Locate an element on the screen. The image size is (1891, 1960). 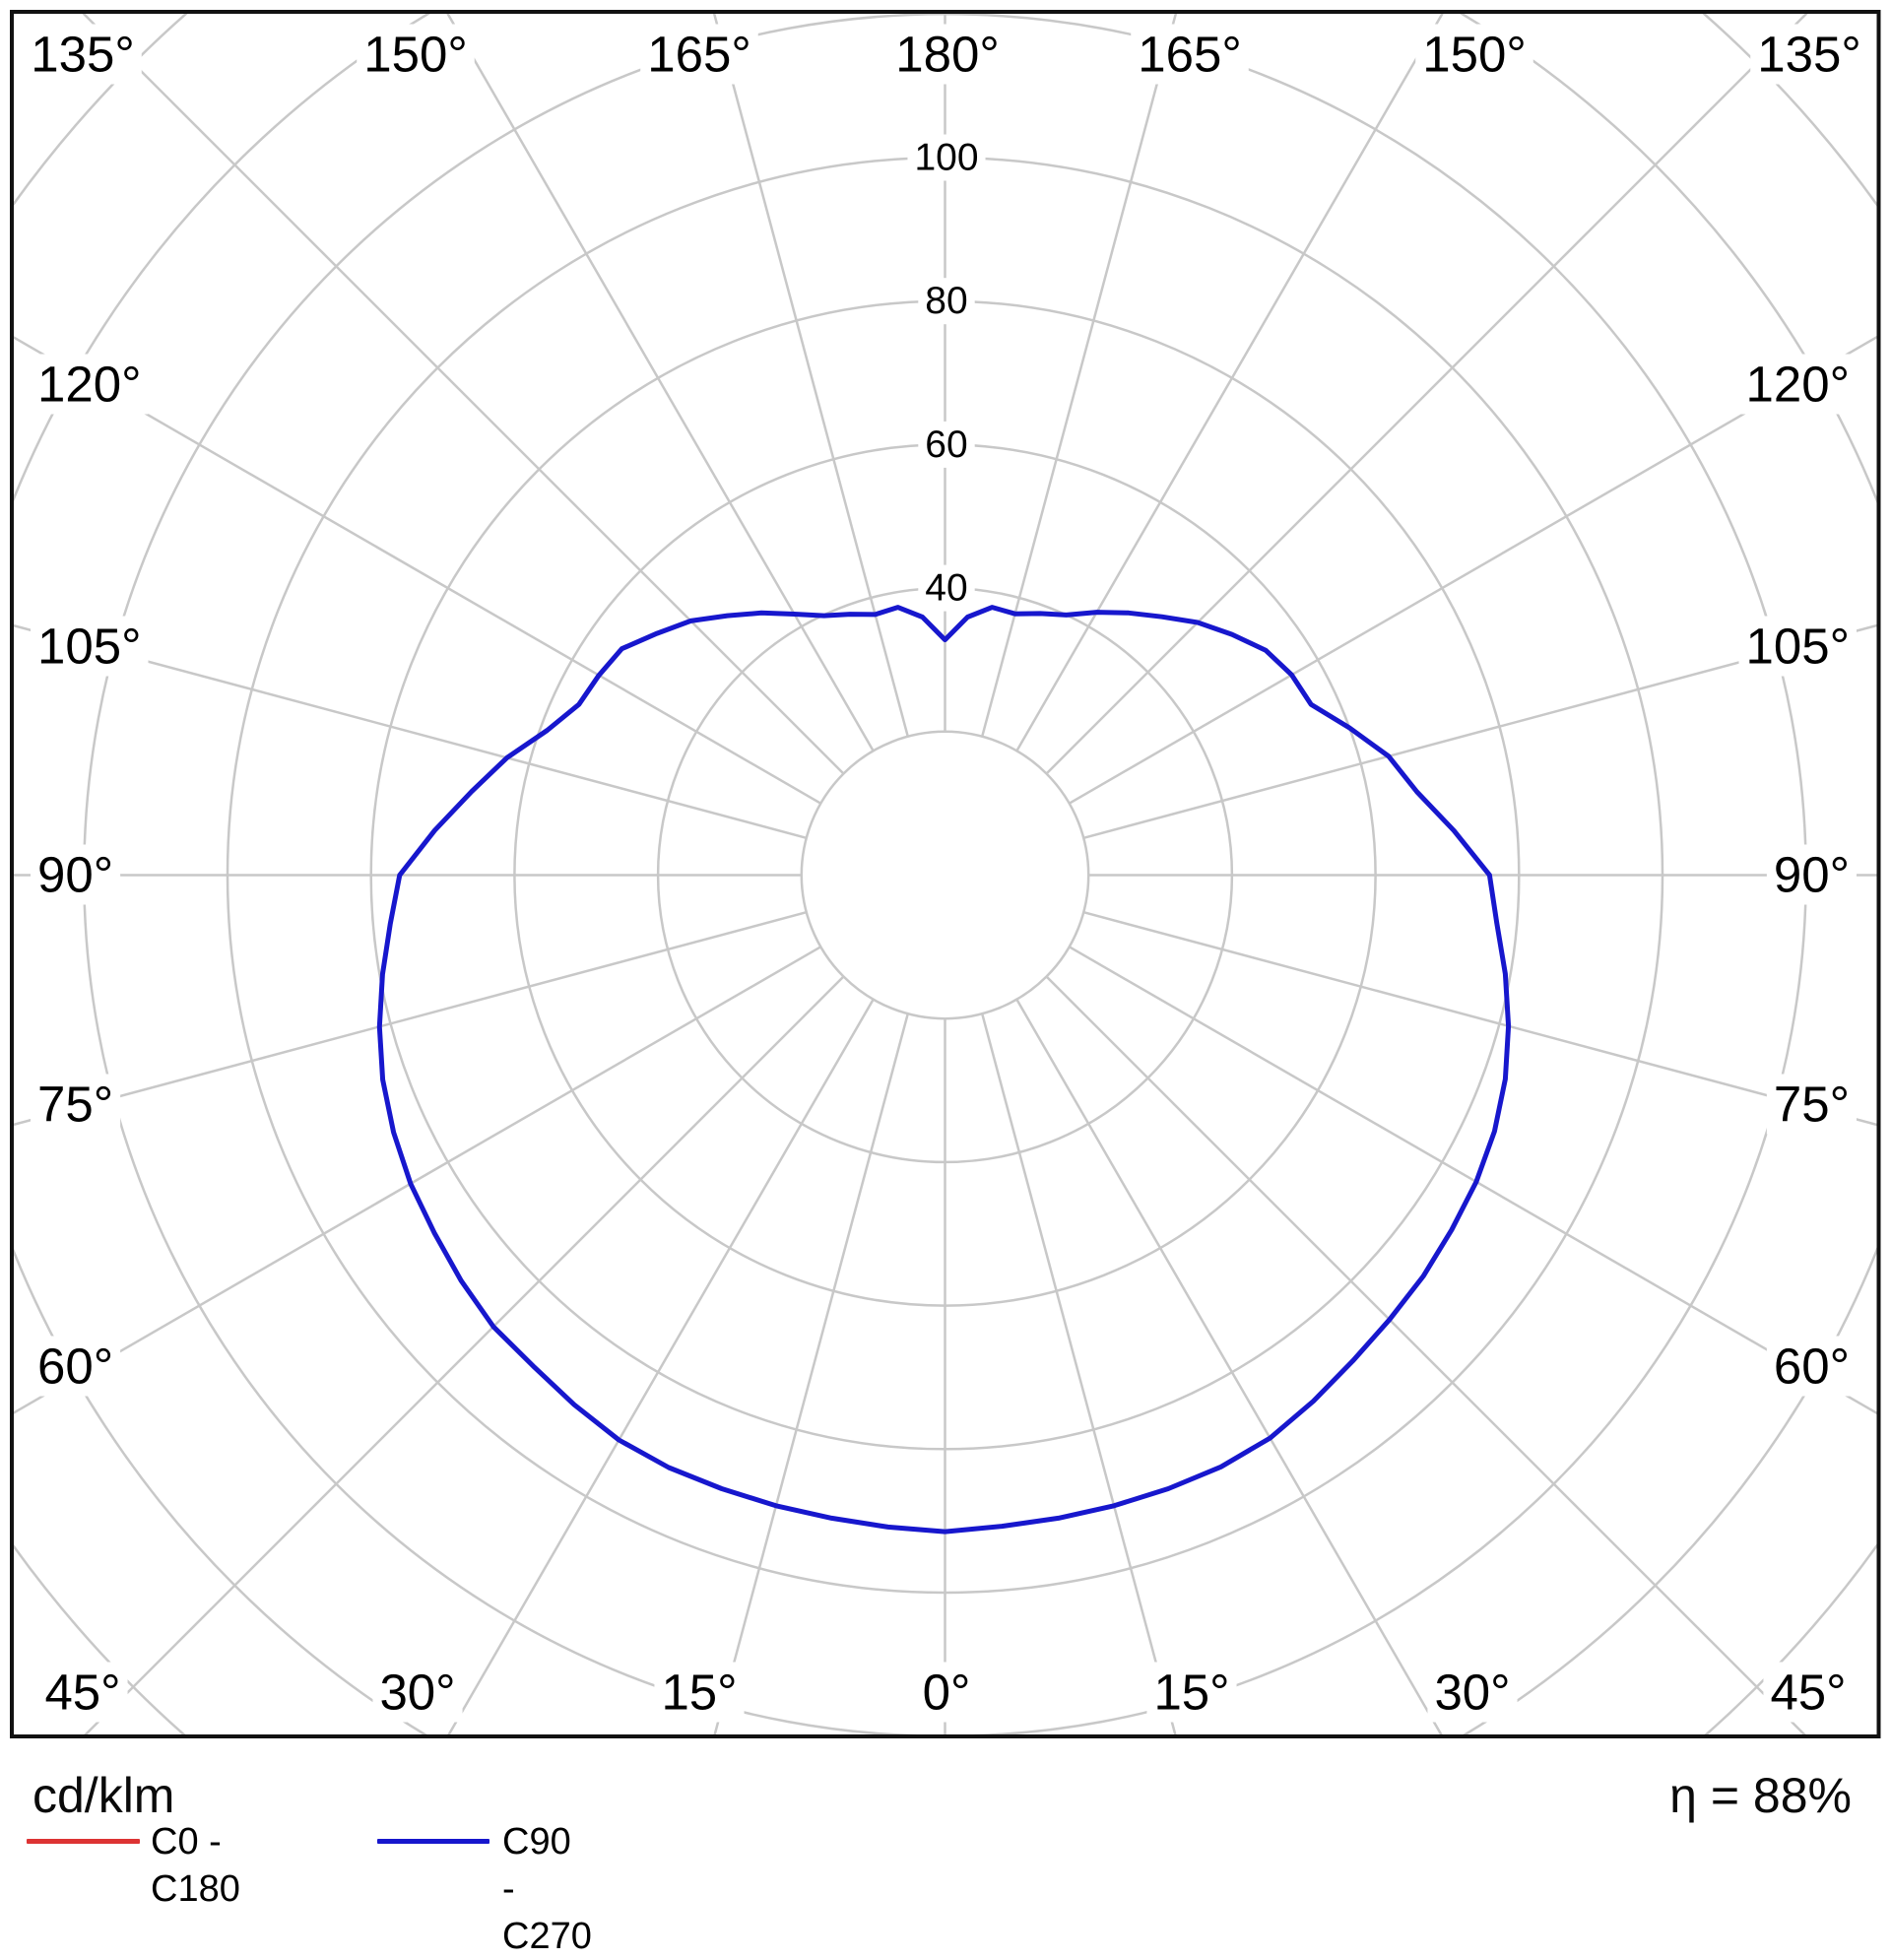
angle-label-right: 90° is located at coordinates (1812, 875).